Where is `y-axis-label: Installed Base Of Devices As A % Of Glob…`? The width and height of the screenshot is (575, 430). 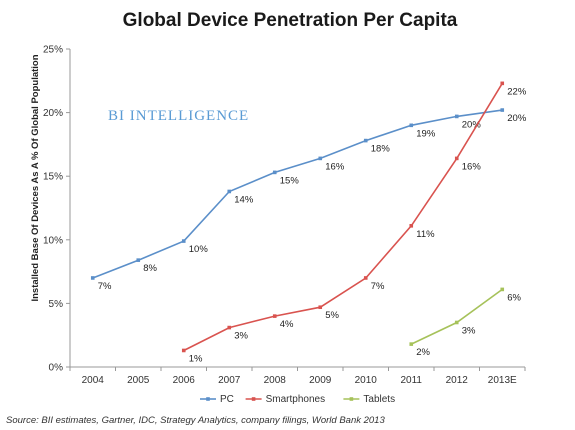
y-axis-label: Installed Base Of Devices As A % Of Glob… is located at coordinates (35, 177).